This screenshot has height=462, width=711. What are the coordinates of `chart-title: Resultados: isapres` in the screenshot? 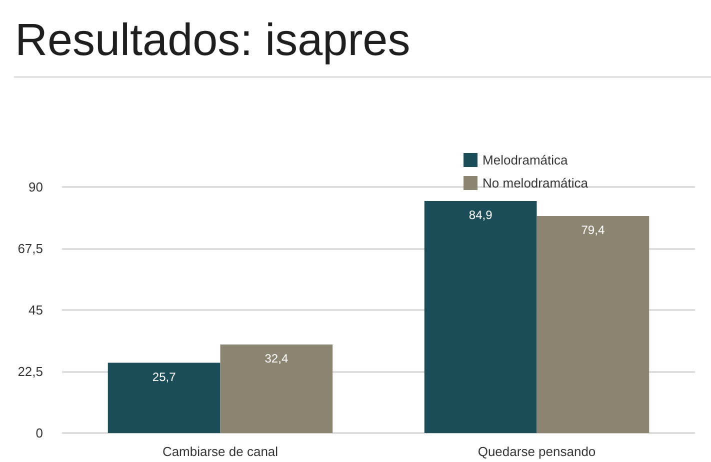 It's located at (212, 39).